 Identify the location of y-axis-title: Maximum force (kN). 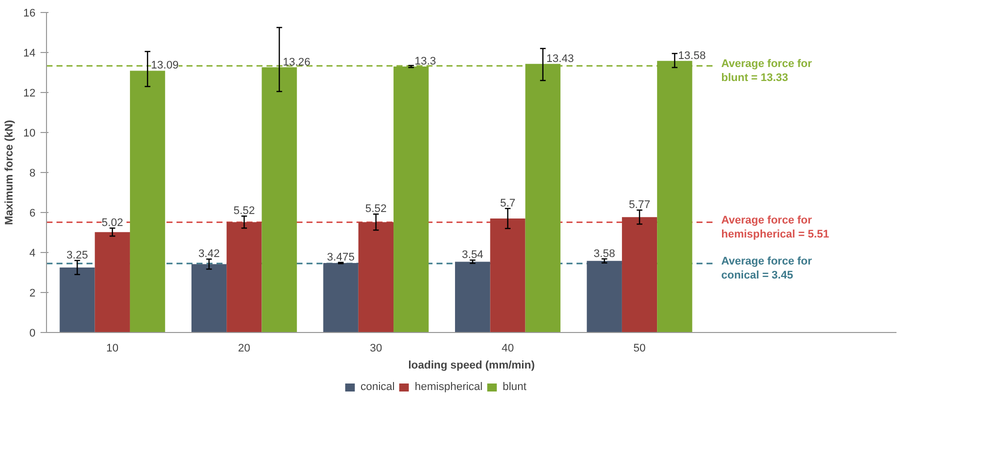
(9, 173).